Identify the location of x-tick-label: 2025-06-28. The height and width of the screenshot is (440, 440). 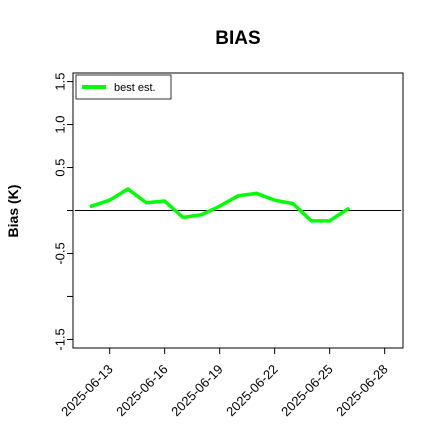
(362, 391).